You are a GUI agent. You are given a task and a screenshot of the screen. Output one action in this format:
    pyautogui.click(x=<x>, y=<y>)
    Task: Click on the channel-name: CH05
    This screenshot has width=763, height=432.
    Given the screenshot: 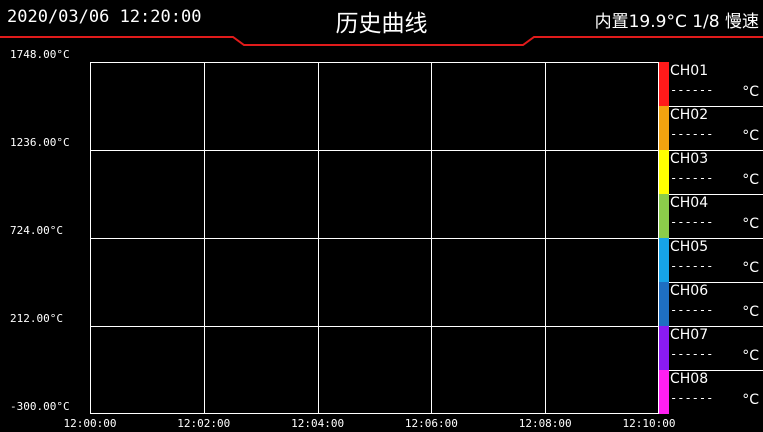 What is the action you would take?
    pyautogui.click(x=689, y=247)
    